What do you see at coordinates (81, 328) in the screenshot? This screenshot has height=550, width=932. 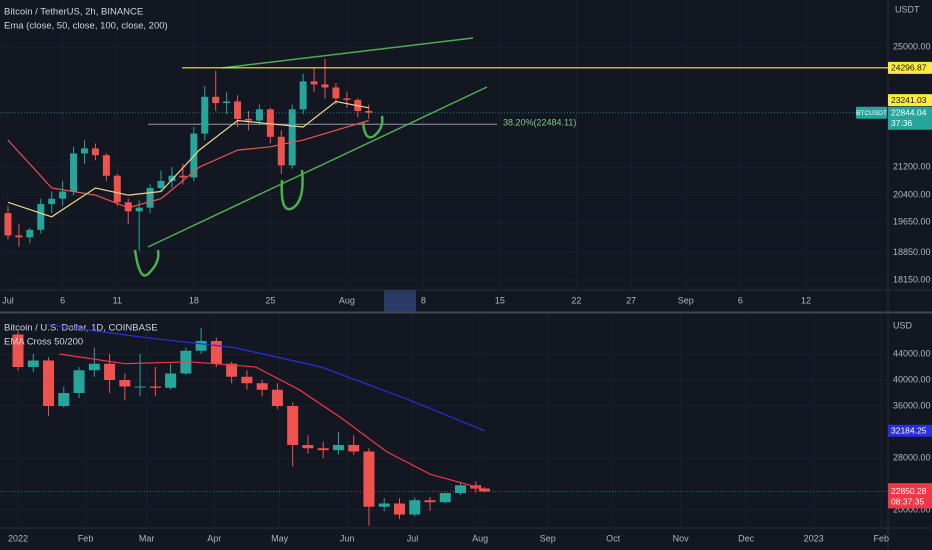 I see `chart-title: Bitcoin / U.S. Dollar, 1D, COINBASE` at bounding box center [81, 328].